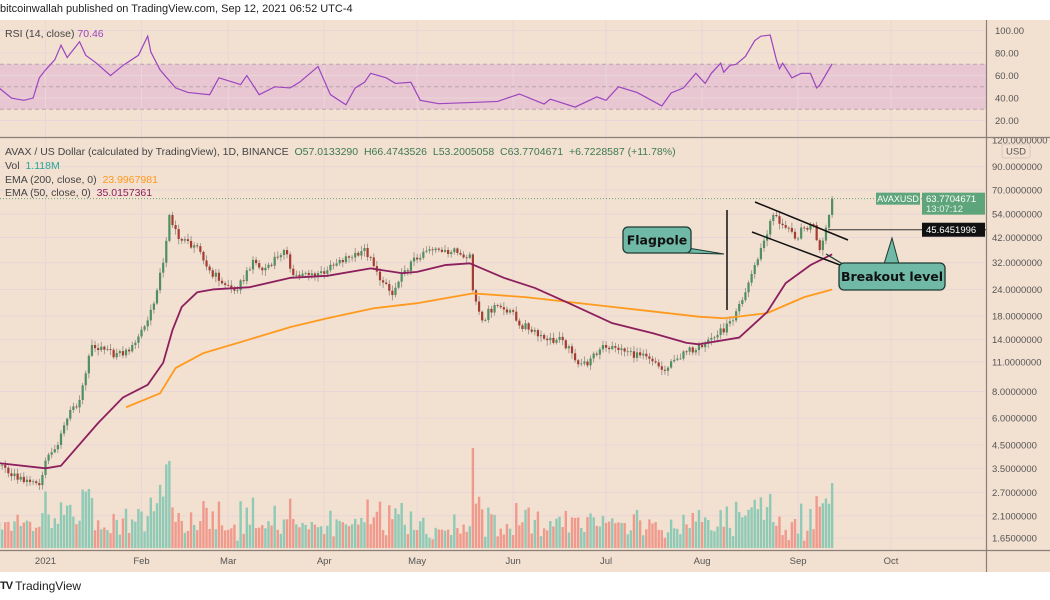 The image size is (1050, 600). Describe the element at coordinates (40, 586) in the screenshot. I see `footer-brand: TV TradingView` at that location.